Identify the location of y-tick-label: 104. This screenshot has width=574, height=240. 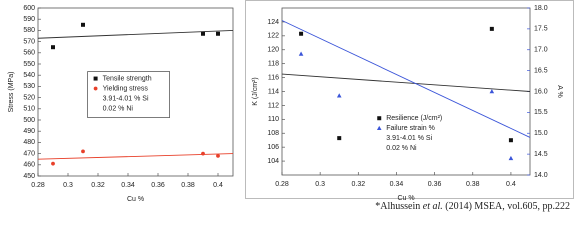
(273, 161).